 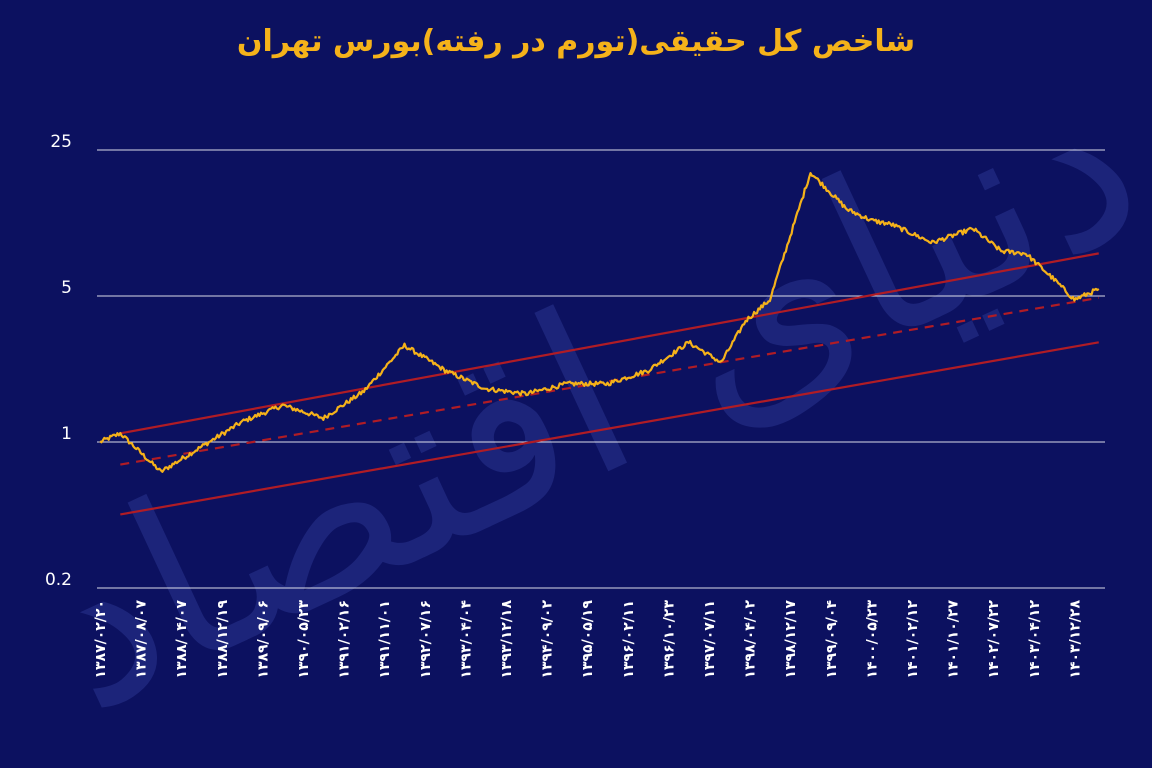 I want to click on x-tick-label: ۱۳۹۸/۱۲/۱۷, so click(x=791, y=639).